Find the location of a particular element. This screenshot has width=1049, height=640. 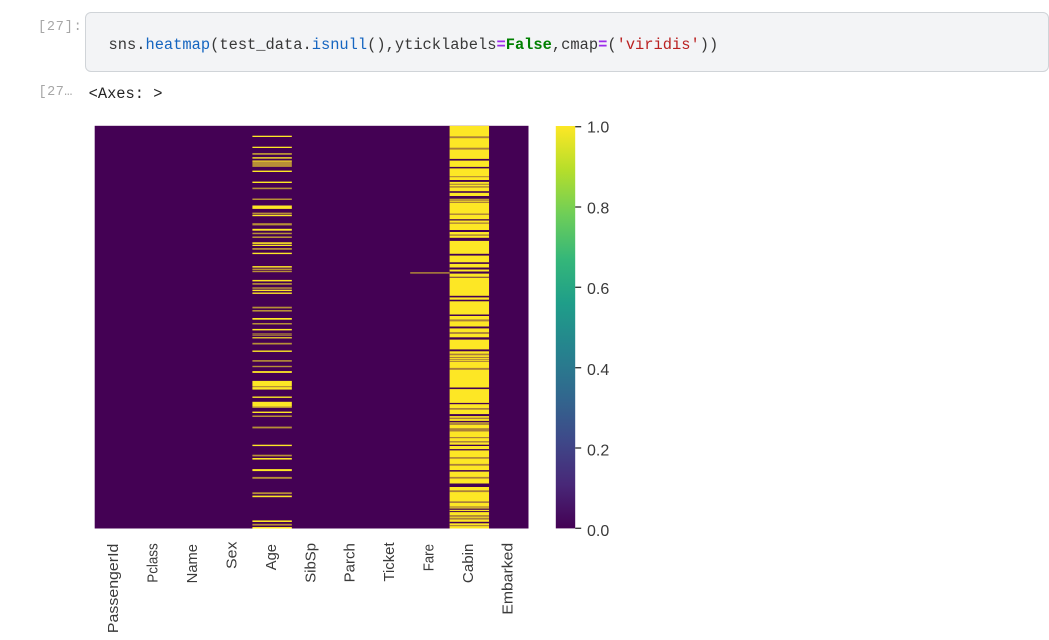

svg-text: 0.8 is located at coordinates (598, 208).